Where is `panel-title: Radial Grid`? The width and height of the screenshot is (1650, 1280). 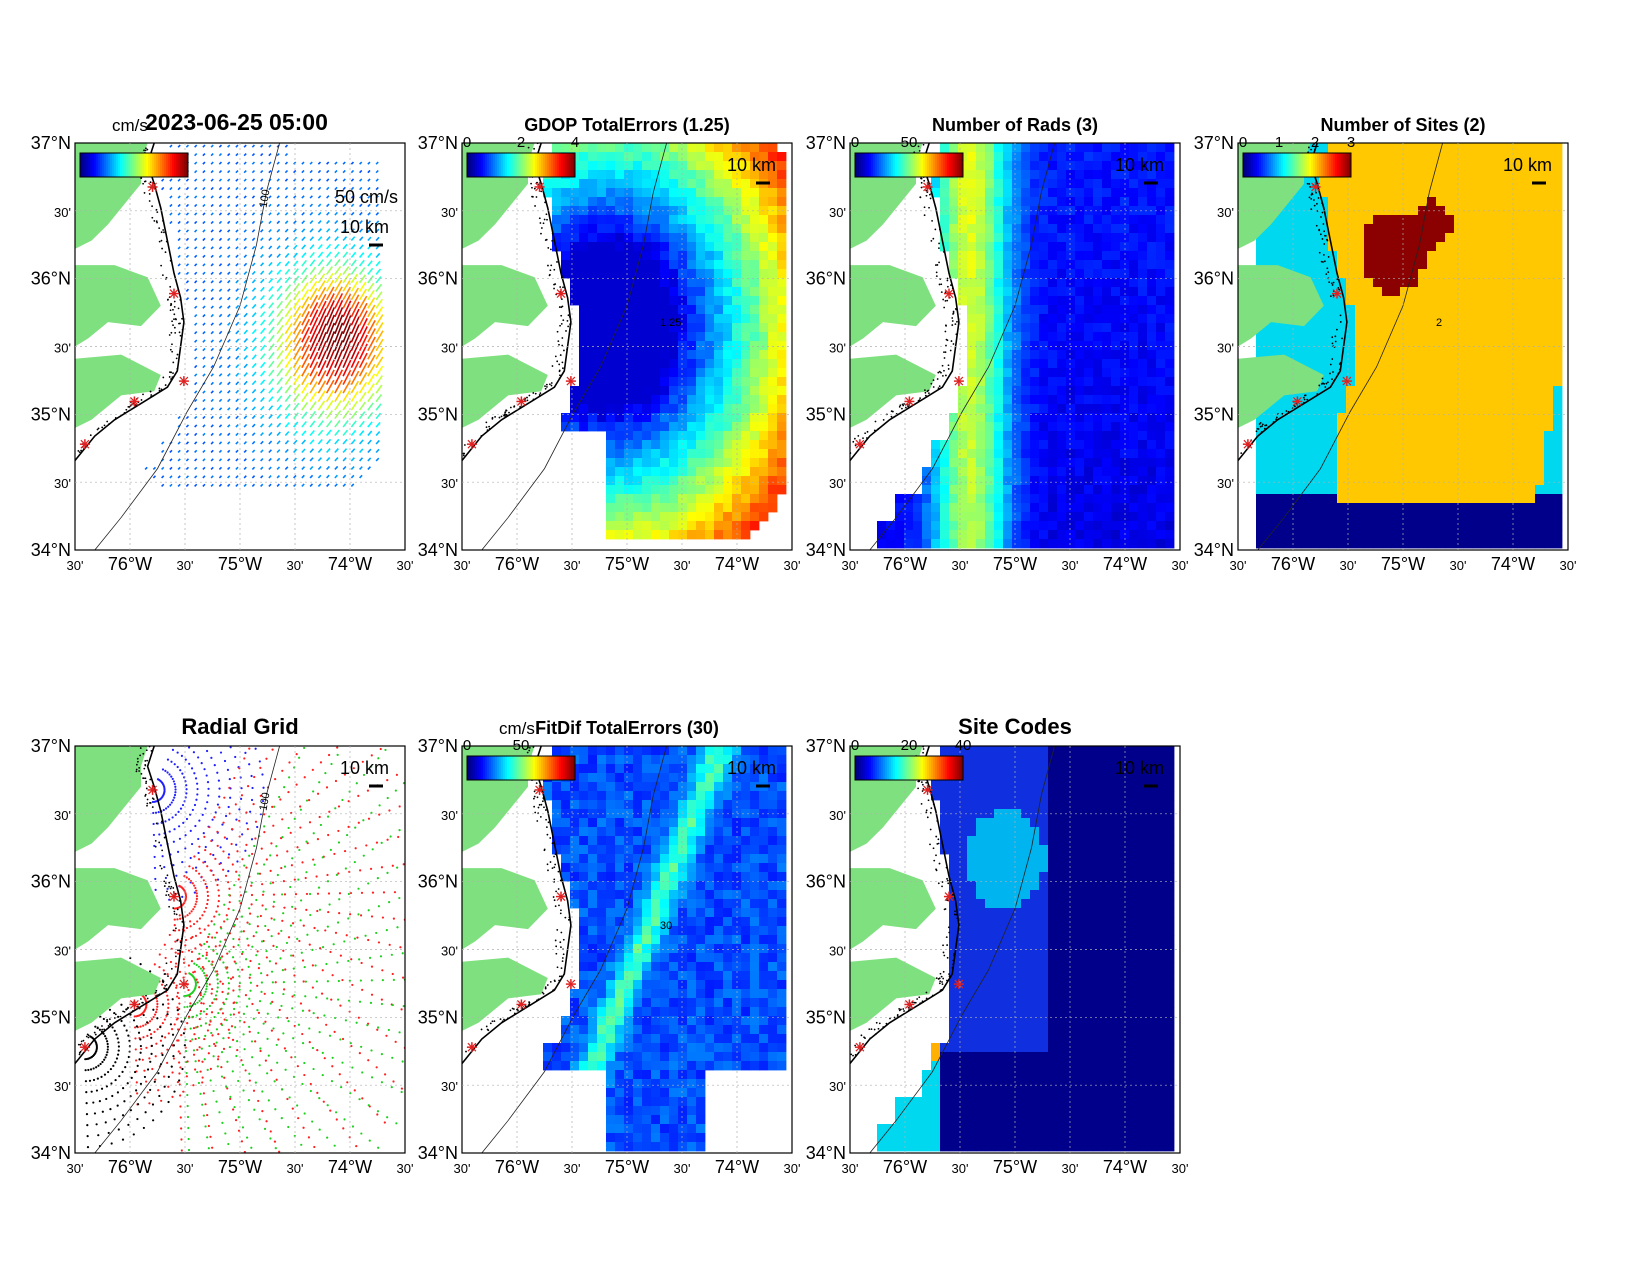 panel-title: Radial Grid is located at coordinates (239, 726).